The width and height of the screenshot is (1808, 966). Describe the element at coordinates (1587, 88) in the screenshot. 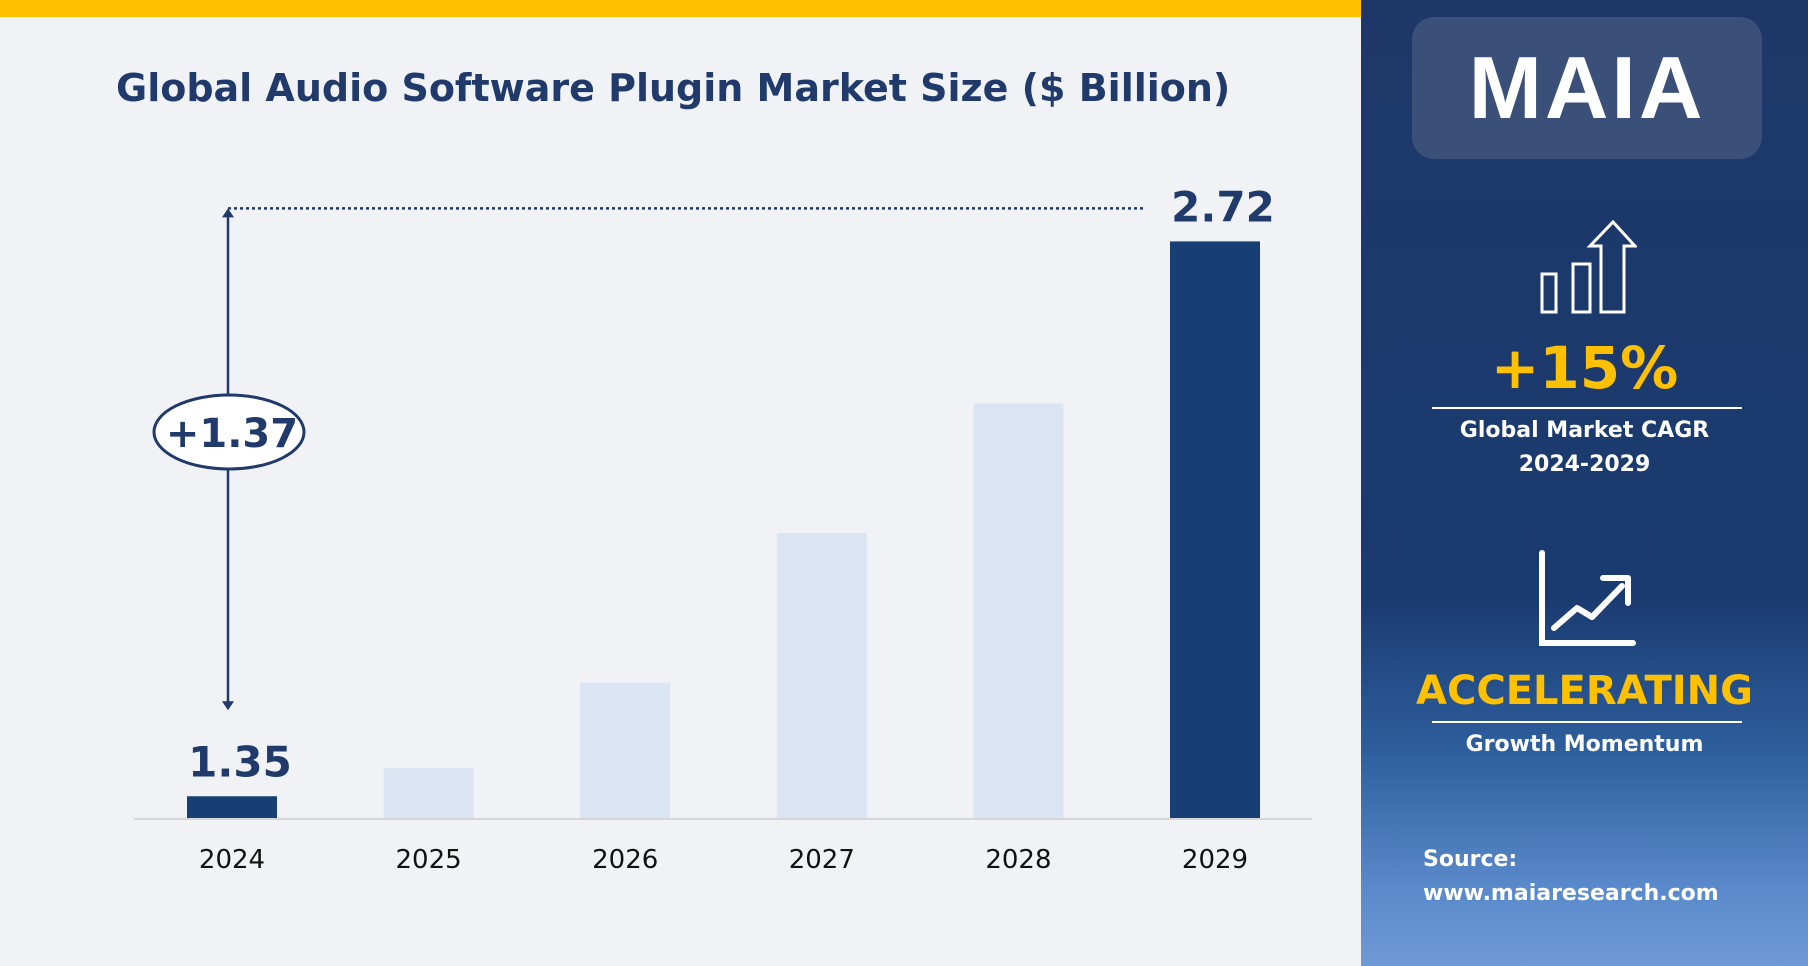

I see `maia-logo: MAIA` at that location.